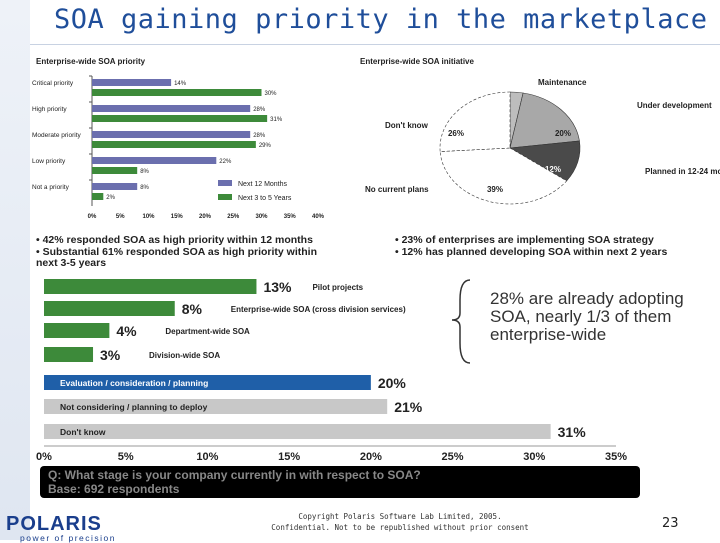 The image size is (720, 543). What do you see at coordinates (134, 407) in the screenshot?
I see `bar-category-label: Not considering / planning to deploy` at bounding box center [134, 407].